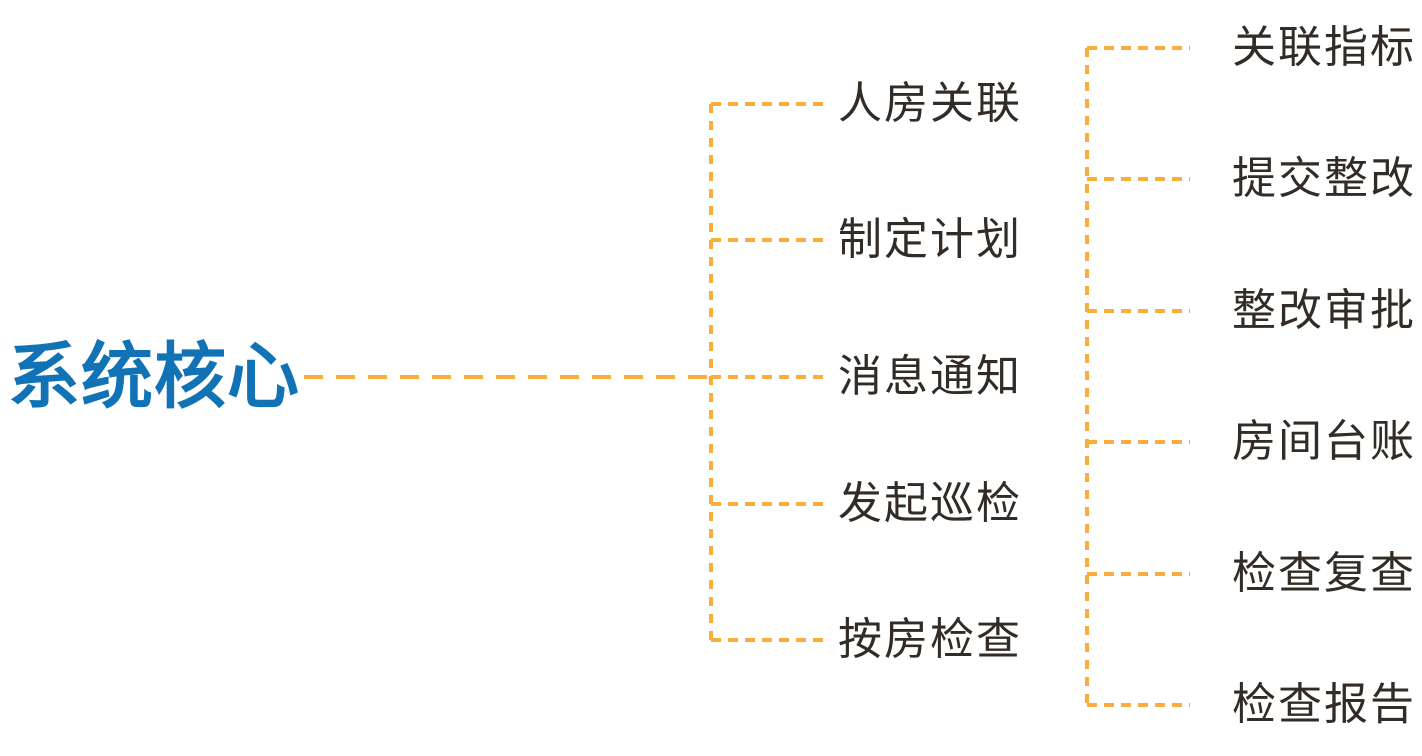 The height and width of the screenshot is (756, 1422). What do you see at coordinates (1324, 573) in the screenshot?
I see `level2-node-jiancha-fucha: 检查复查` at bounding box center [1324, 573].